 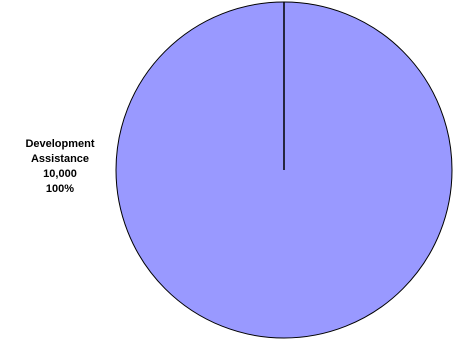 What do you see at coordinates (60, 174) in the screenshot?
I see `slice-label-line: 10,000` at bounding box center [60, 174].